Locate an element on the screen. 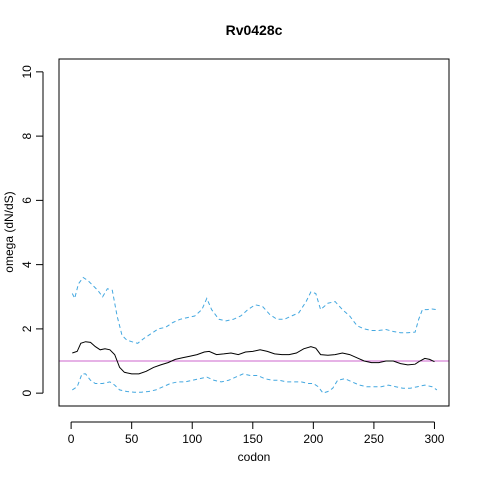 The width and height of the screenshot is (480, 480). x-tick-label-300: 300 is located at coordinates (434, 439).